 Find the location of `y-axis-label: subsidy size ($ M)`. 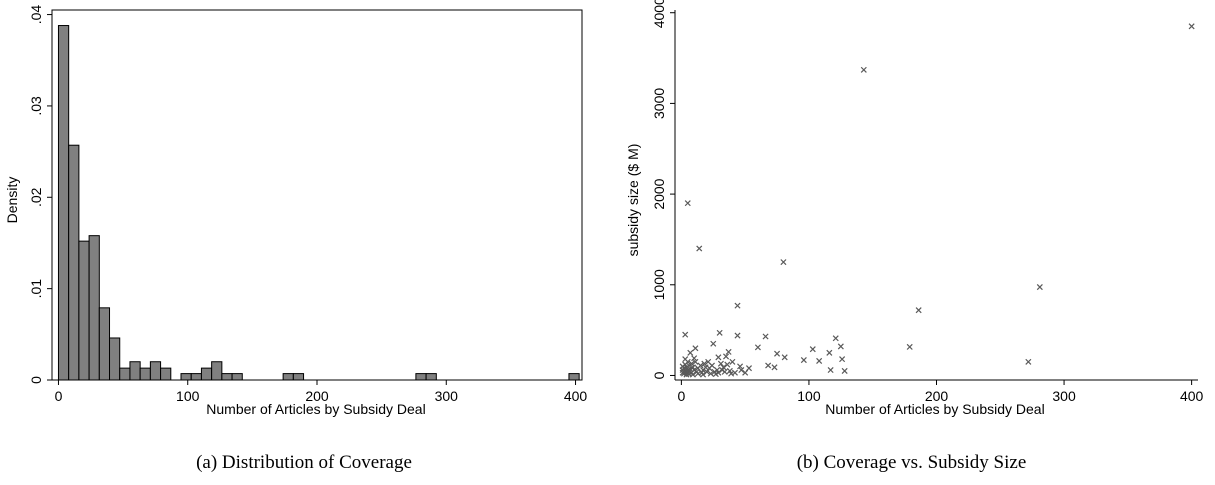

y-axis-label: subsidy size ($ M) is located at coordinates (633, 200).